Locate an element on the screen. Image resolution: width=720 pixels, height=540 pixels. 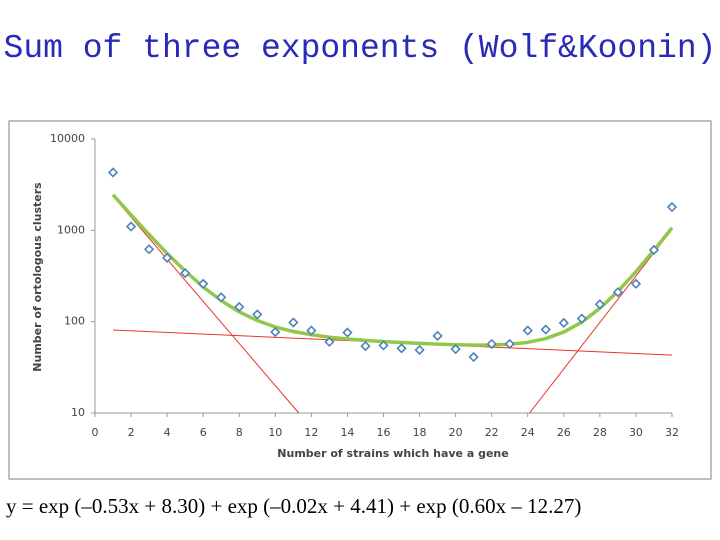
x-axis-label: Number of strains which have a gene is located at coordinates (392, 453).